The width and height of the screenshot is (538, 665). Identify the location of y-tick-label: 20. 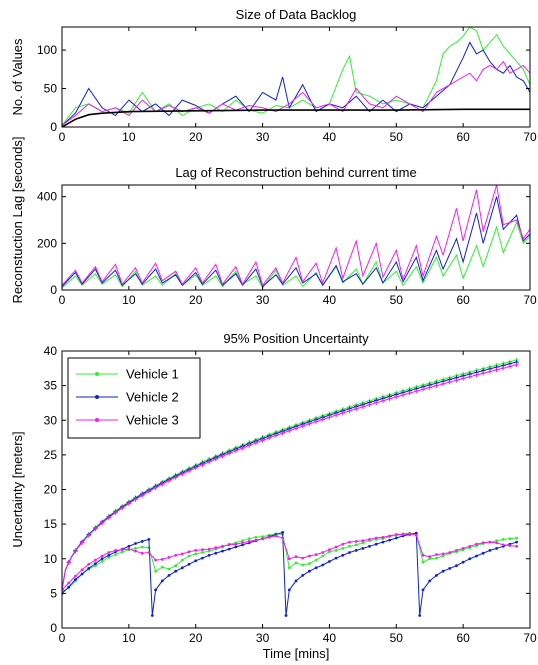
(51, 490).